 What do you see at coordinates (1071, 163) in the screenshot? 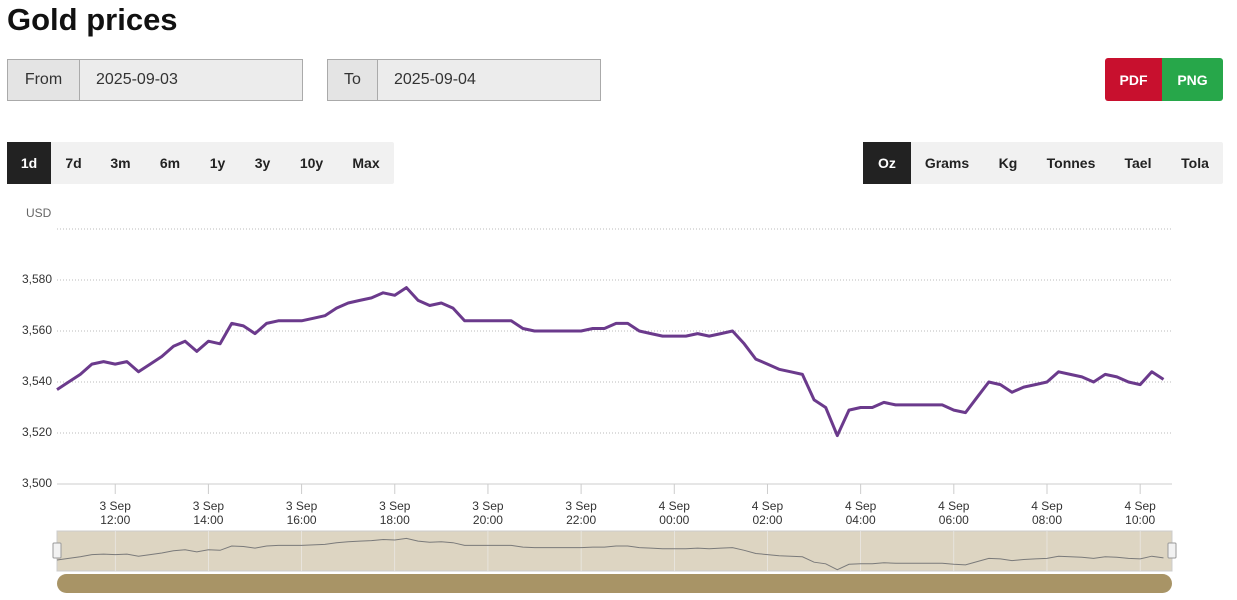
I see `option-button: Tonnes` at bounding box center [1071, 163].